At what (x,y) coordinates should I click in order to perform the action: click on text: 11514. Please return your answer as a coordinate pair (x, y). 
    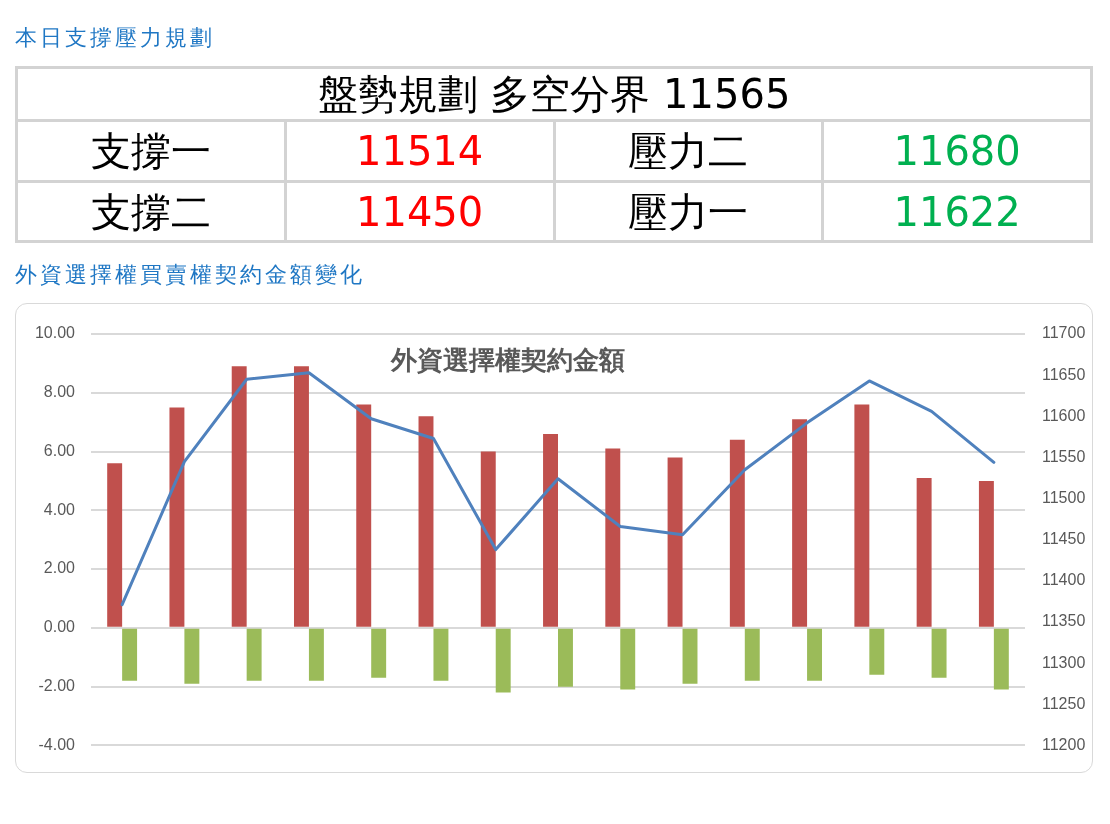
    Looking at the image, I should click on (419, 151).